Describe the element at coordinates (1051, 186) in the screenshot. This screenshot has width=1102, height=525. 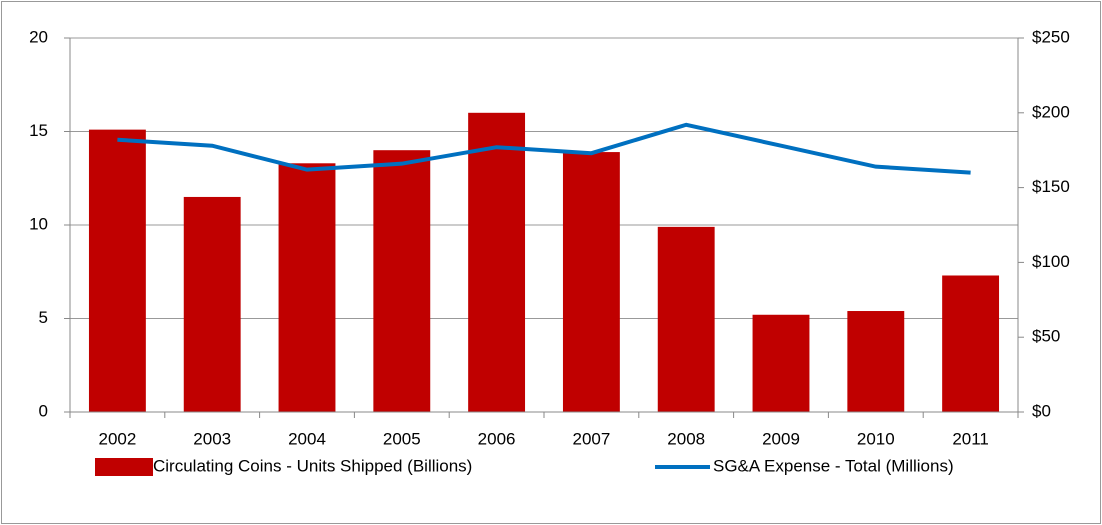
I see `y2-tick-label: $150` at that location.